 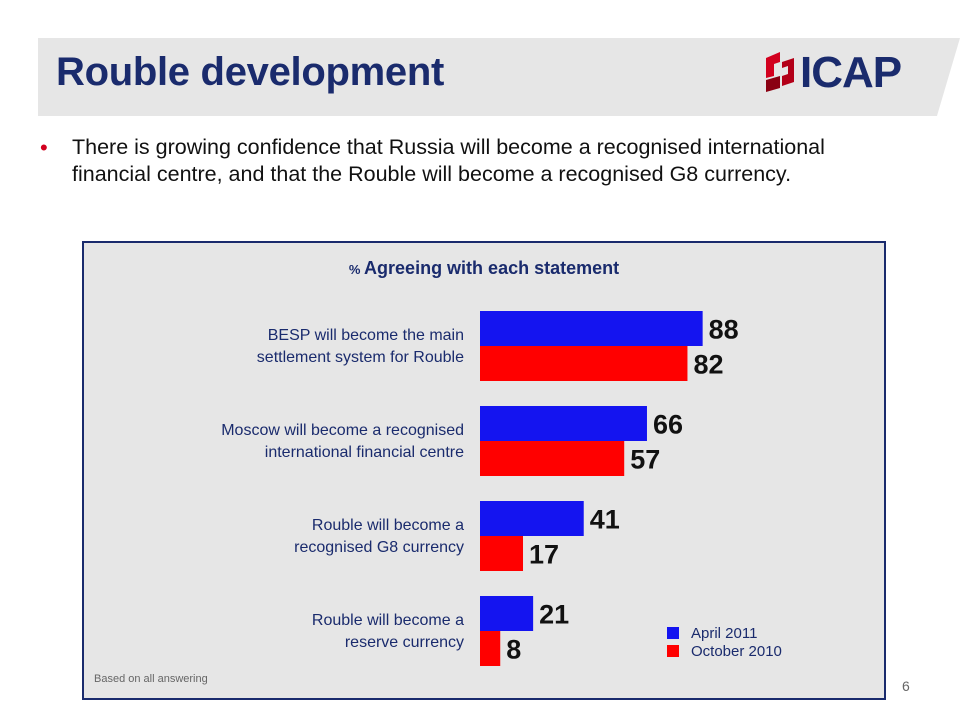 What do you see at coordinates (151, 679) in the screenshot?
I see `footnote: Based on all answering` at bounding box center [151, 679].